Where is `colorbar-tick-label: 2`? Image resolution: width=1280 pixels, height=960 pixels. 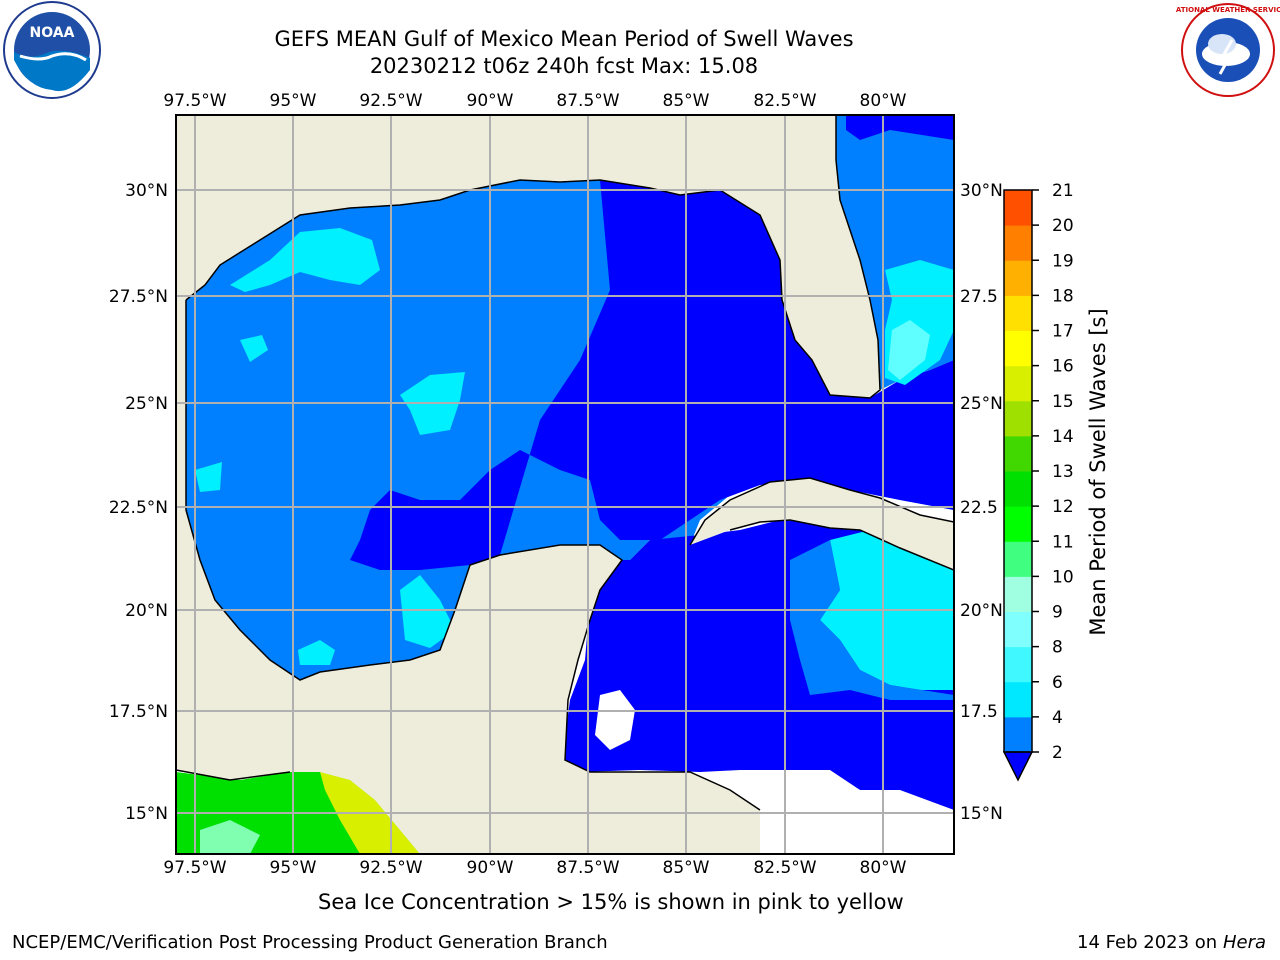 colorbar-tick-label: 2 is located at coordinates (1057, 753).